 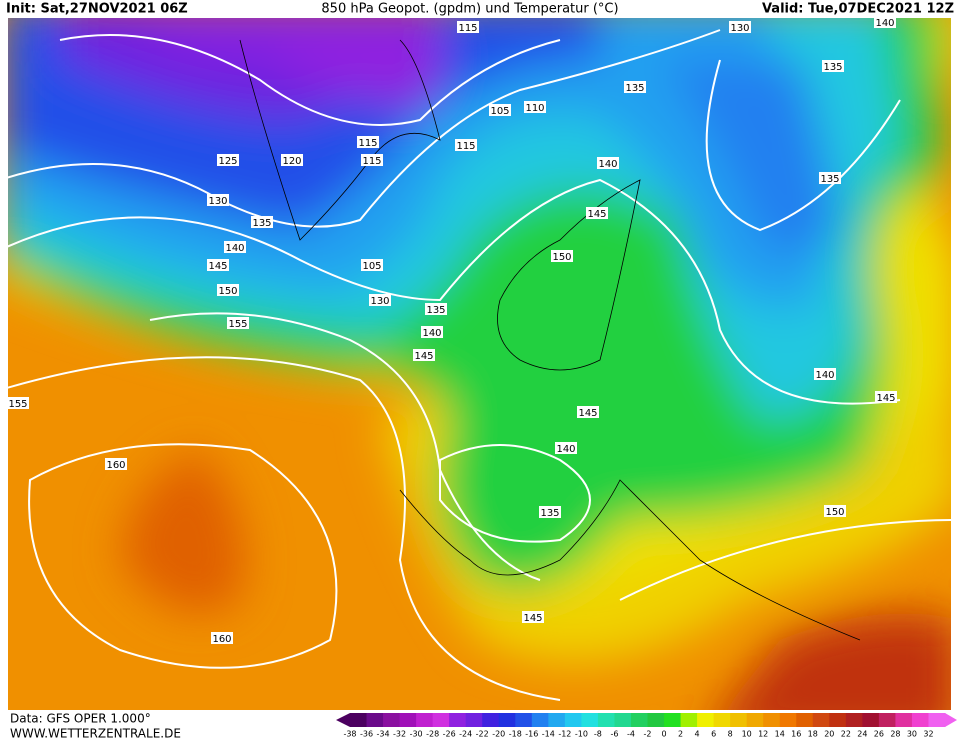 I want to click on contour-label: 110, so click(x=534, y=108).